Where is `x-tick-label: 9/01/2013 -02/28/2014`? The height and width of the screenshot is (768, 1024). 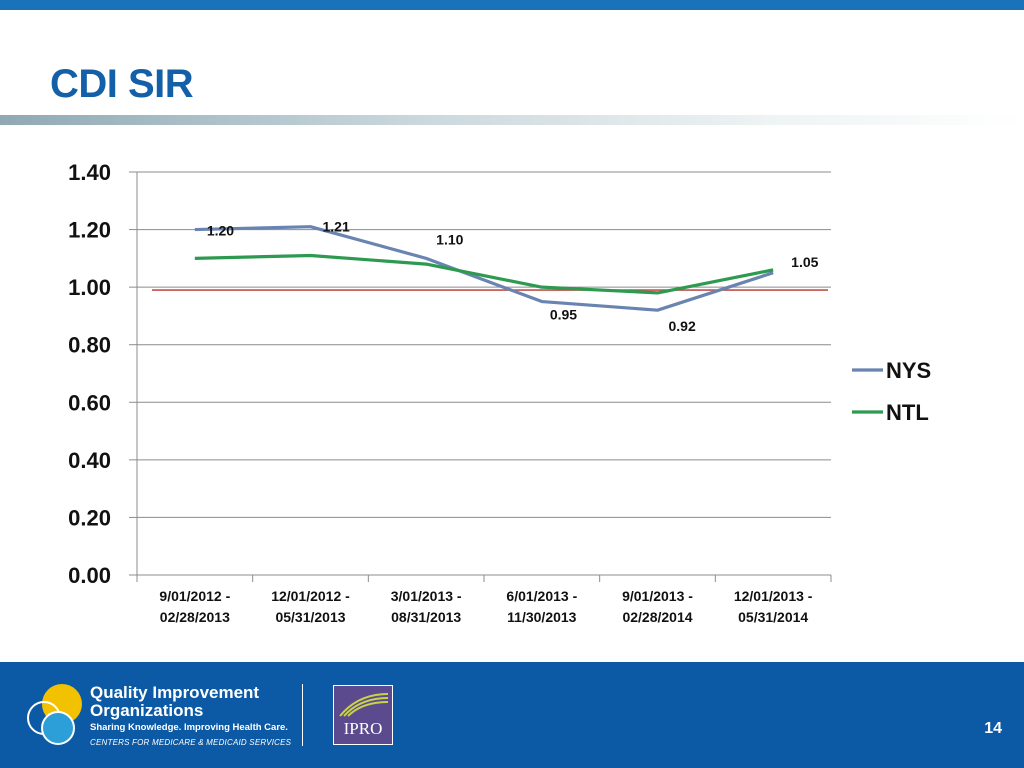
x-tick-label: 9/01/2013 -02/28/2014 is located at coordinates (657, 606).